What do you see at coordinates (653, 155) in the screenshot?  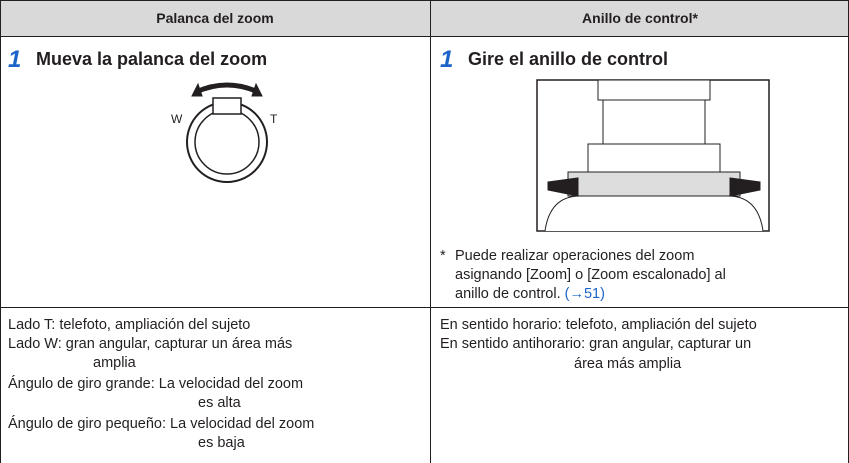 I see `control-ring-illustration` at bounding box center [653, 155].